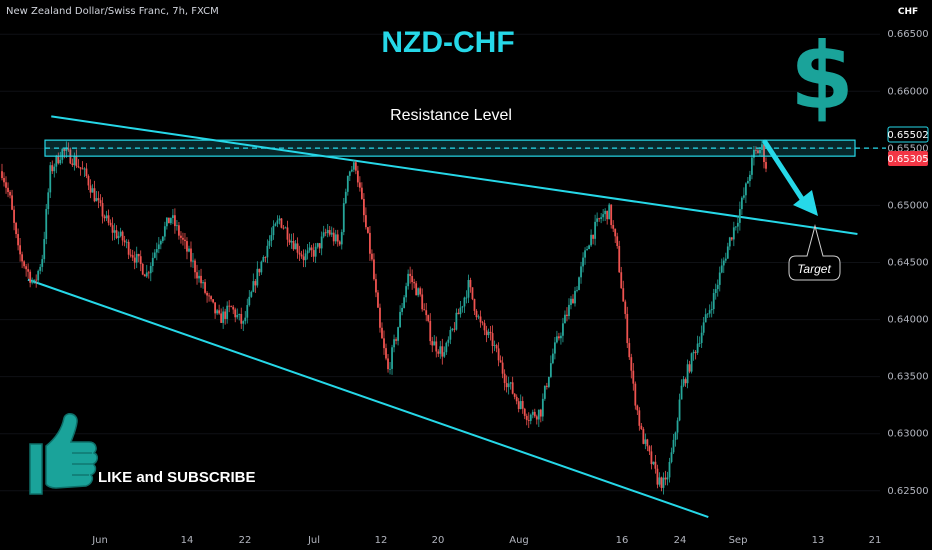 The image size is (932, 550). What do you see at coordinates (907, 135) in the screenshot?
I see `resistance-price-text: 0.65502` at bounding box center [907, 135].